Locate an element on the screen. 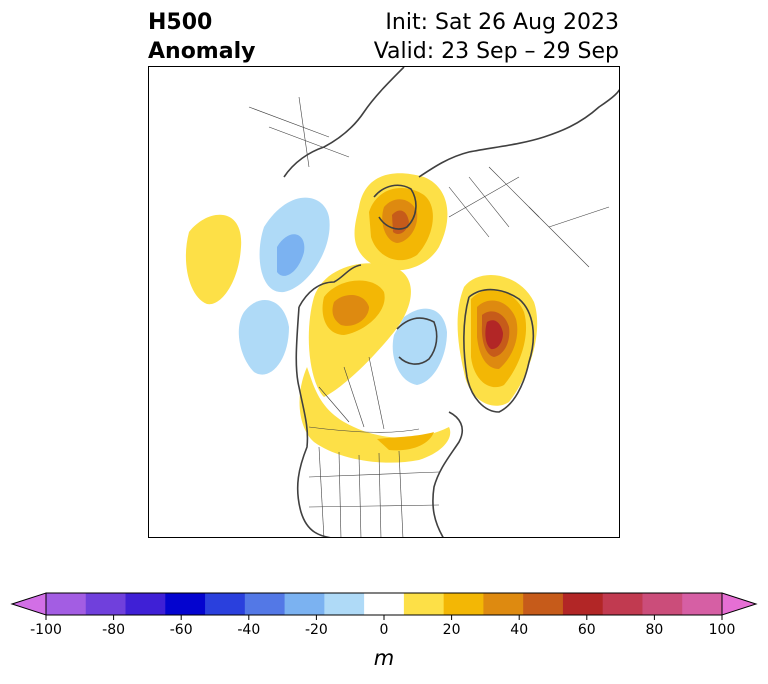  coastline-greenland is located at coordinates (499, 350).